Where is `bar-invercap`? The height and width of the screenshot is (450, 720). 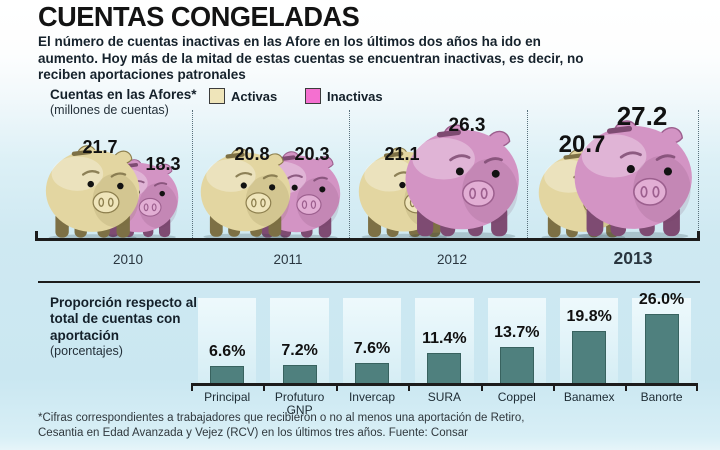 bar-invercap is located at coordinates (371, 373).